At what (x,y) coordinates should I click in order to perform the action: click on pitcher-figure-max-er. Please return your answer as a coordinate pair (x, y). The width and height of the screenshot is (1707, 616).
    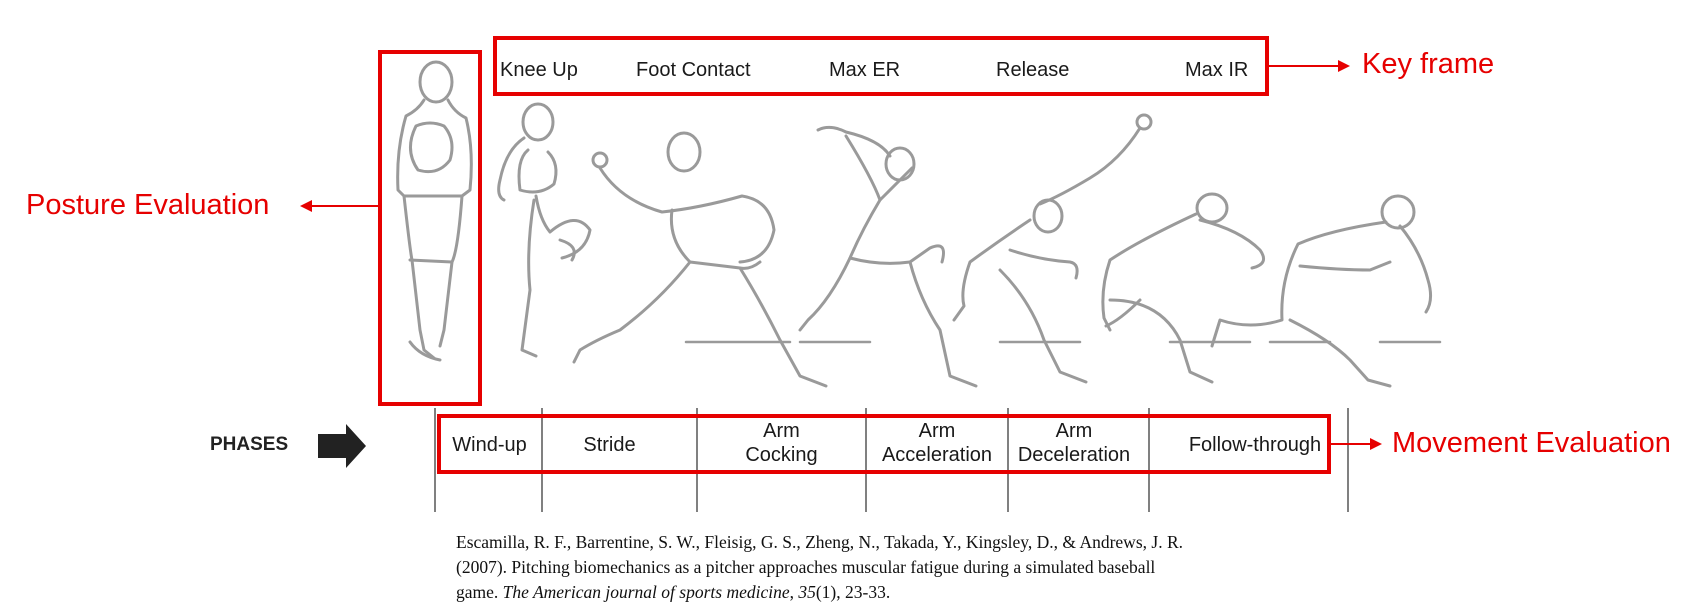
    Looking at the image, I should click on (888, 256).